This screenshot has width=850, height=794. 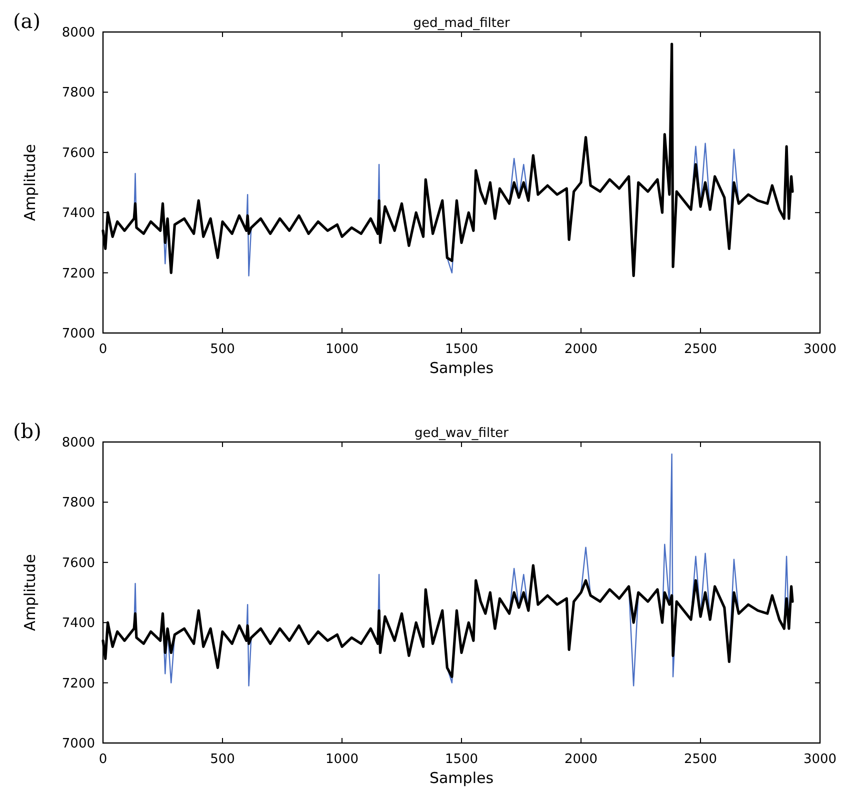 I want to click on text: (a), so click(x=27, y=21).